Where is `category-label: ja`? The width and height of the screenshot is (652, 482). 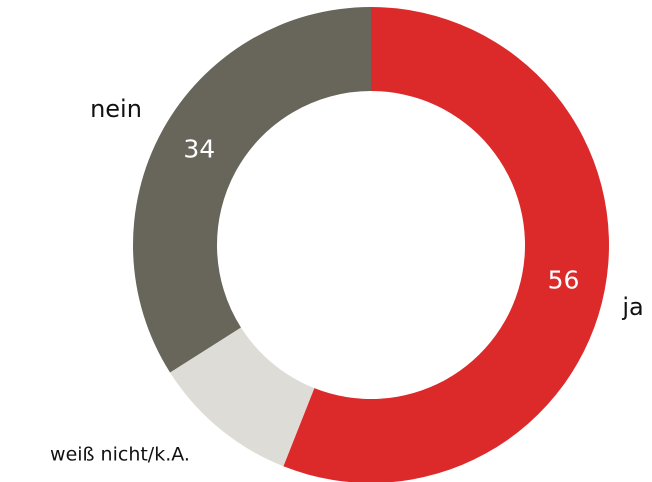
category-label: ja is located at coordinates (632, 307).